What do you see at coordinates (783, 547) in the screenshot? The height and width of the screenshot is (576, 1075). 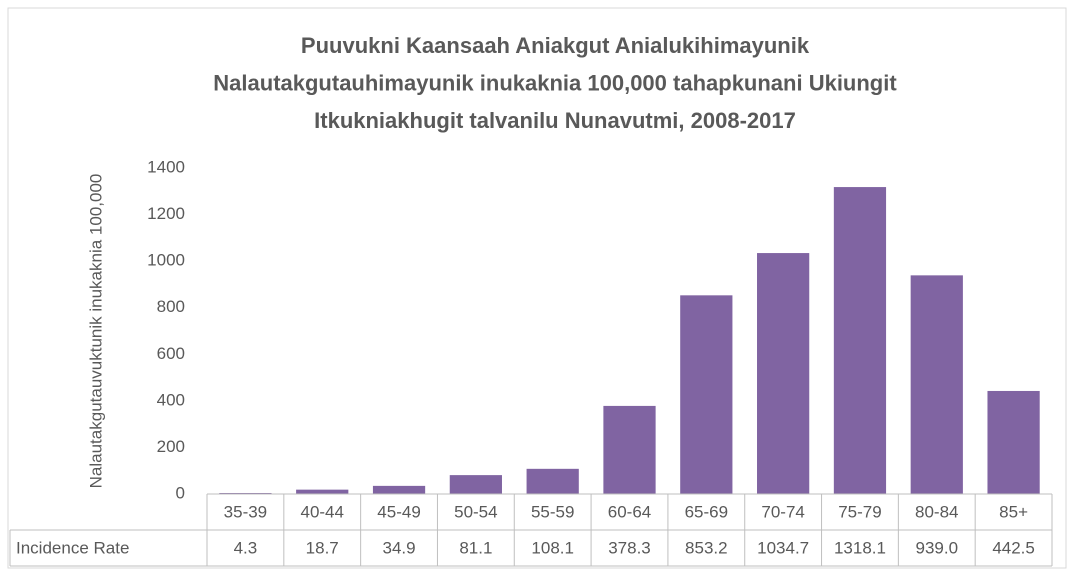 I see `table-value: 1034.7` at bounding box center [783, 547].